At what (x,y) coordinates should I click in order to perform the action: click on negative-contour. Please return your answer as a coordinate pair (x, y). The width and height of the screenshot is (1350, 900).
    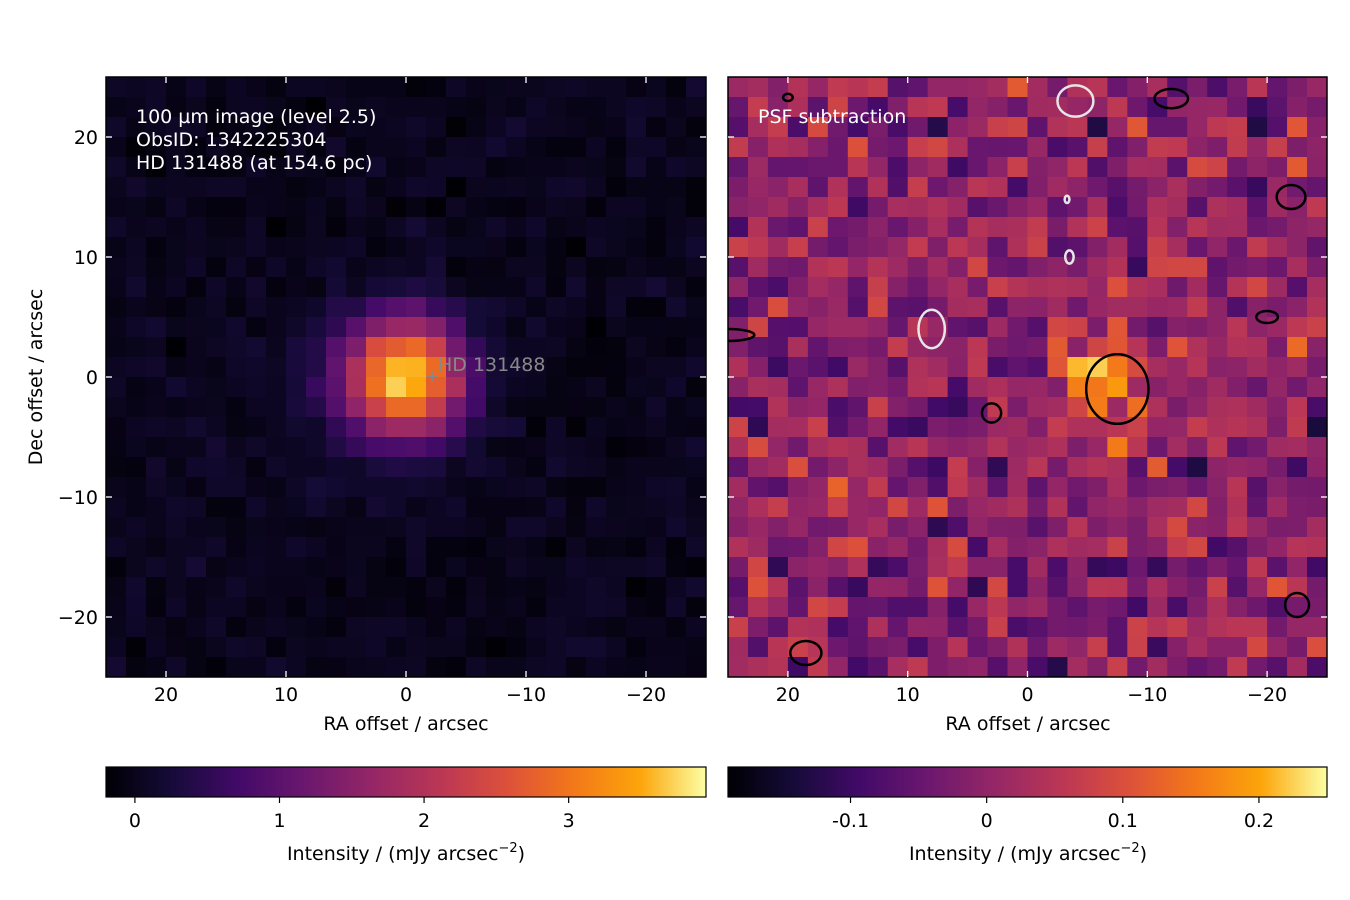
    Looking at the image, I should click on (1075, 101).